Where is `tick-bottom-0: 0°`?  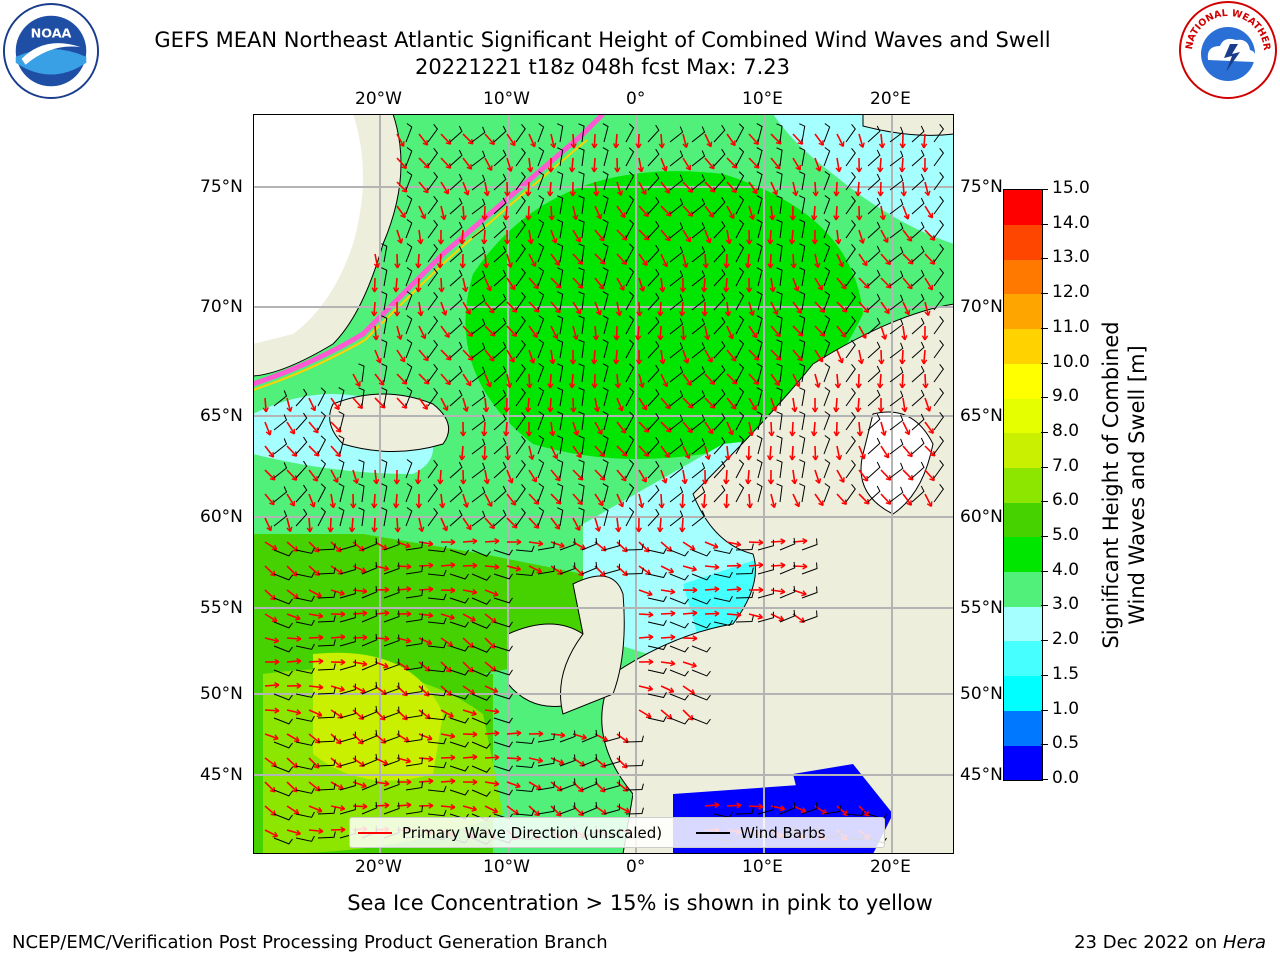
tick-bottom-0: 0° is located at coordinates (636, 867).